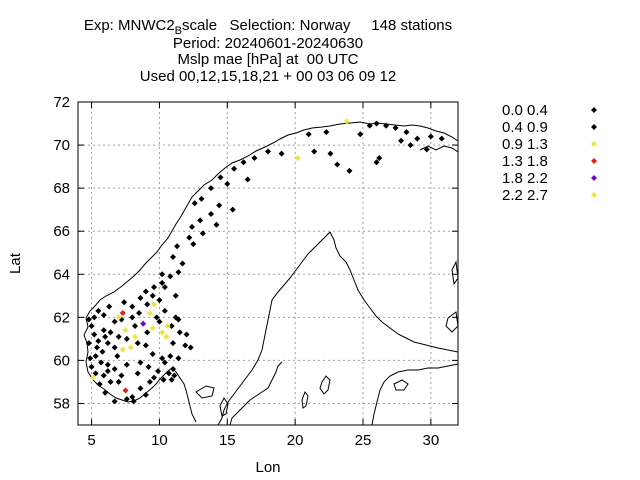 This screenshot has width=640, height=480. I want to click on legend-label: 1.8 2.2, so click(525, 178).